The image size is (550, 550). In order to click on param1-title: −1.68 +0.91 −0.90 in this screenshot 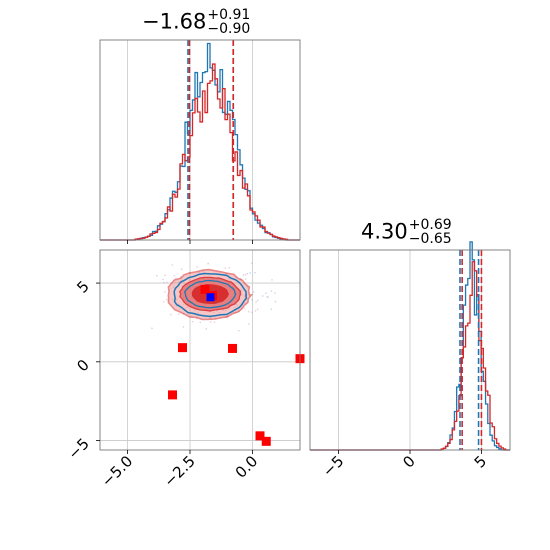, I will do `click(196, 22)`.